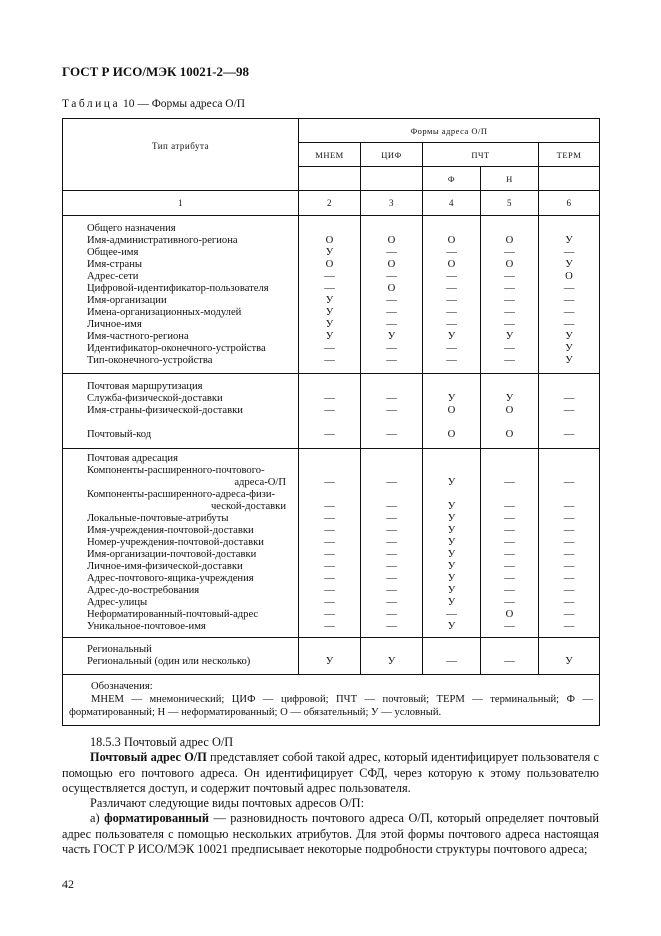 The height and width of the screenshot is (936, 661). What do you see at coordinates (509, 178) in the screenshot?
I see `header-n: Н` at bounding box center [509, 178].